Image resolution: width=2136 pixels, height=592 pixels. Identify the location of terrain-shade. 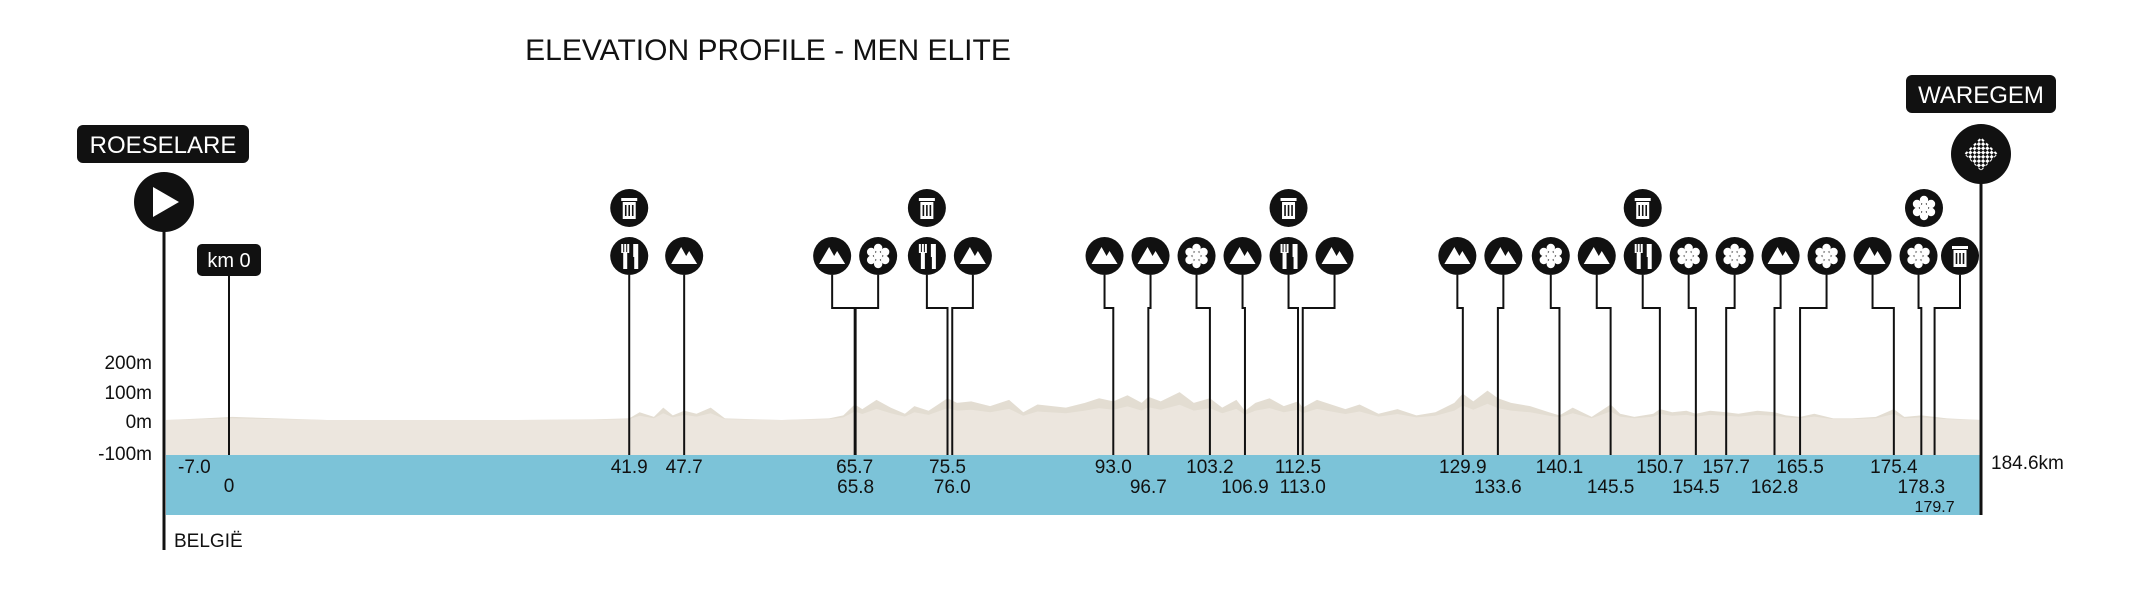
(1073, 429).